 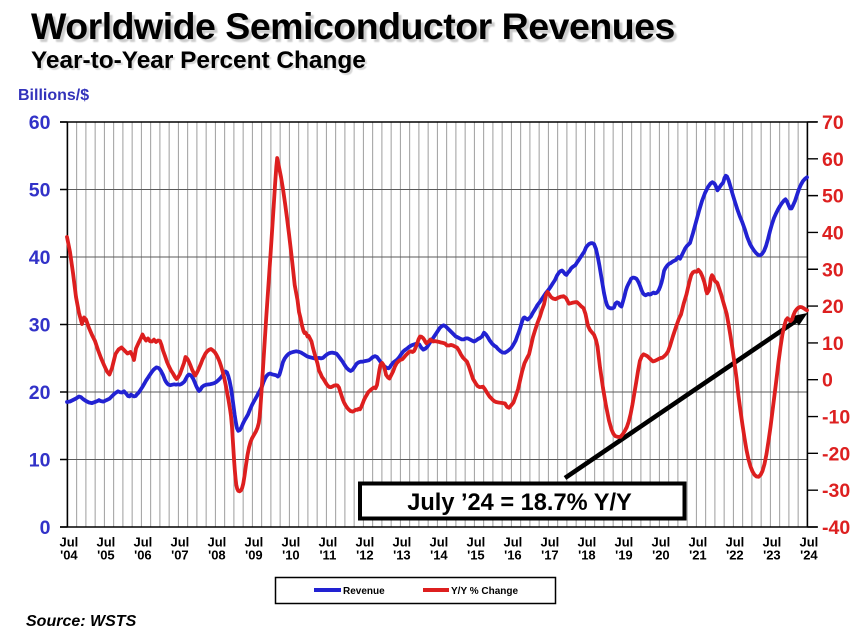 I want to click on svg-text: Y/Y % Change, so click(x=484, y=591).